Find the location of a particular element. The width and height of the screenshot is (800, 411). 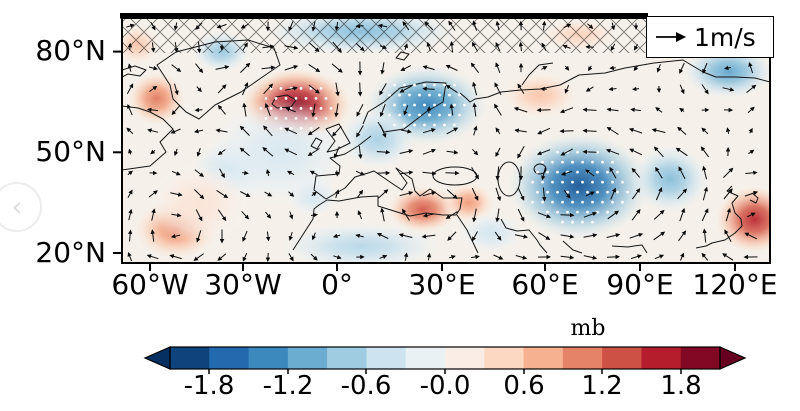

coast-china is located at coordinates (719, 217).